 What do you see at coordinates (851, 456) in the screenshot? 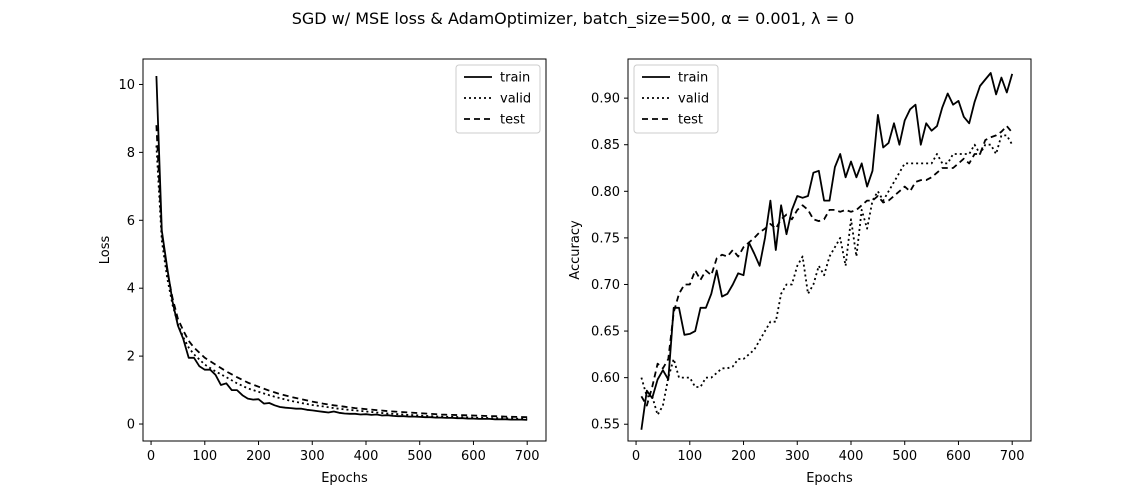
I see `accuracy-x-tick-label: 400` at bounding box center [851, 456].